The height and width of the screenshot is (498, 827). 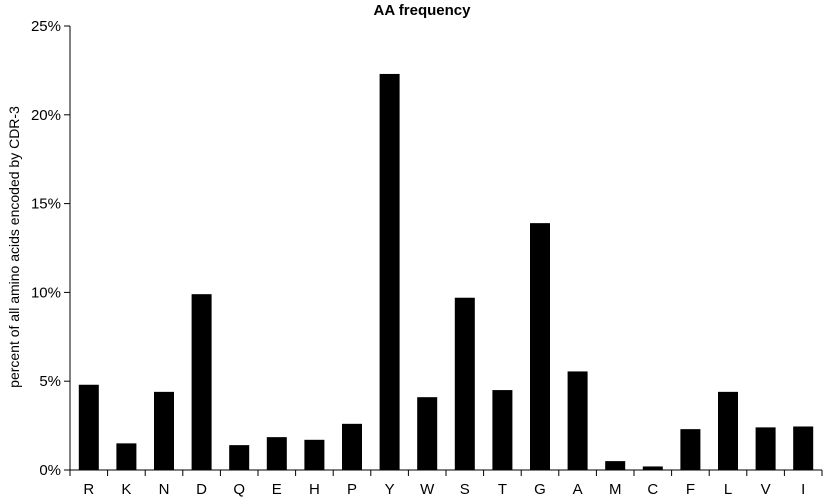 What do you see at coordinates (465, 489) in the screenshot?
I see `x-tick-label: S` at bounding box center [465, 489].